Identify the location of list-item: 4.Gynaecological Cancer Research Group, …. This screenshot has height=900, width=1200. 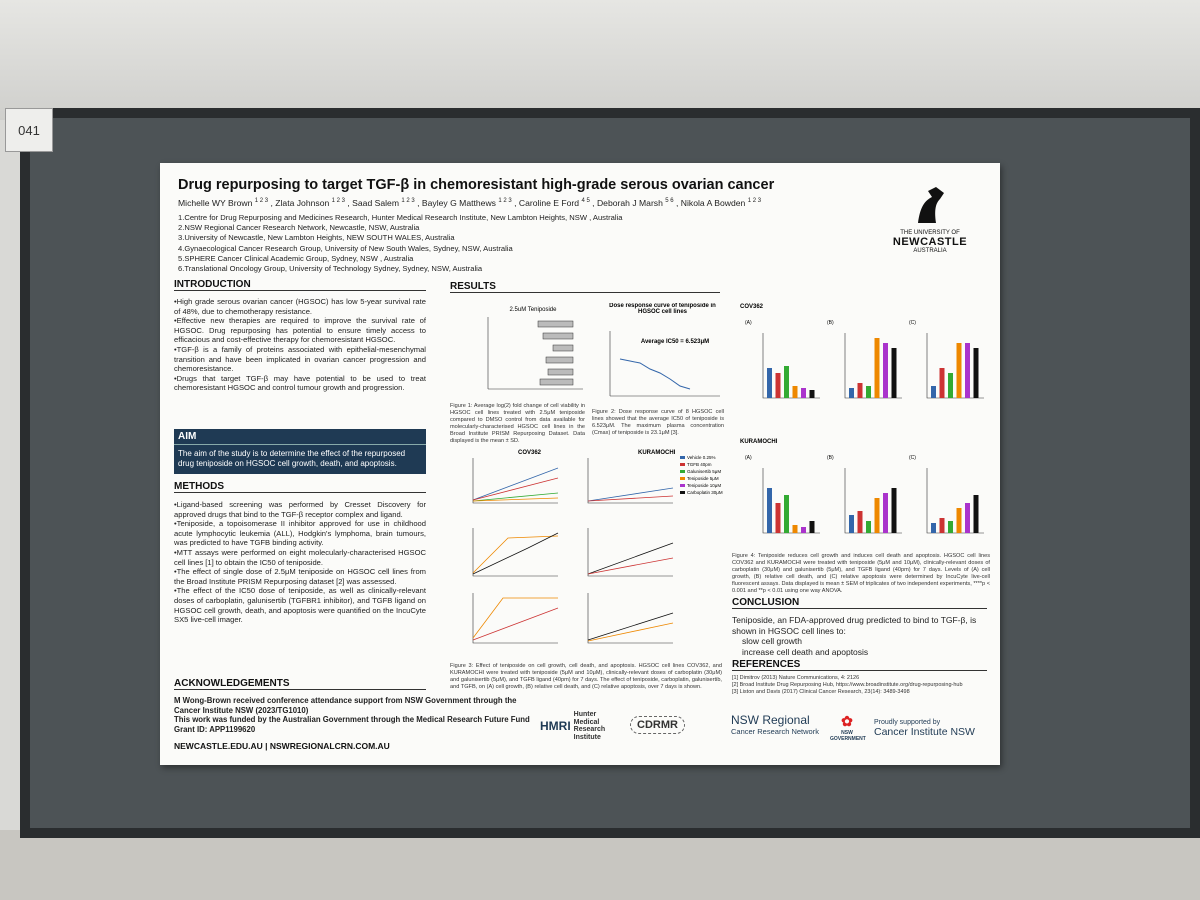
(345, 248).